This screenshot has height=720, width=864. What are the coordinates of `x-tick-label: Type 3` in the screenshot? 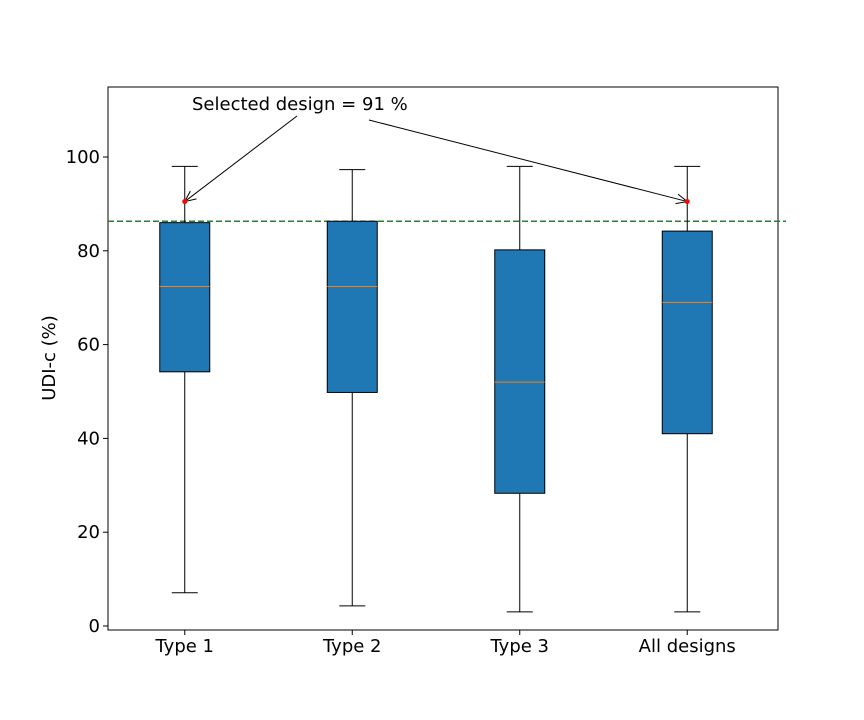 It's located at (519, 646).